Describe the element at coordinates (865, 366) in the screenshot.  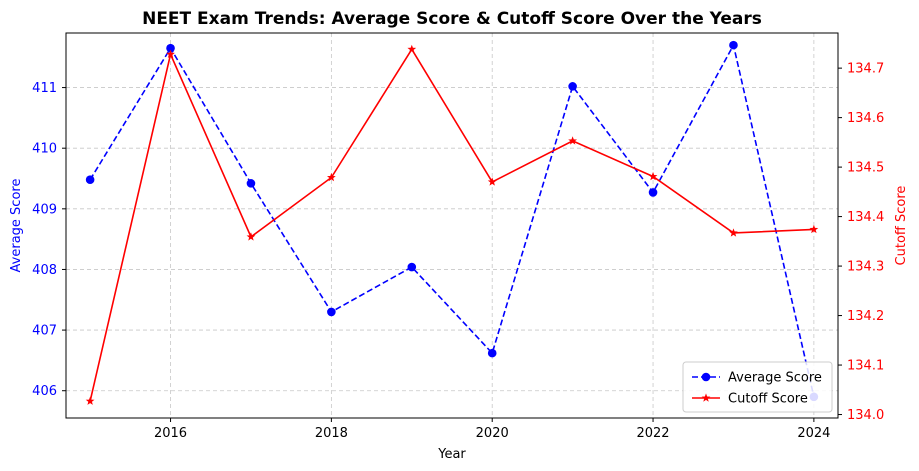
I see `y-right-tick-label: 134.1` at that location.